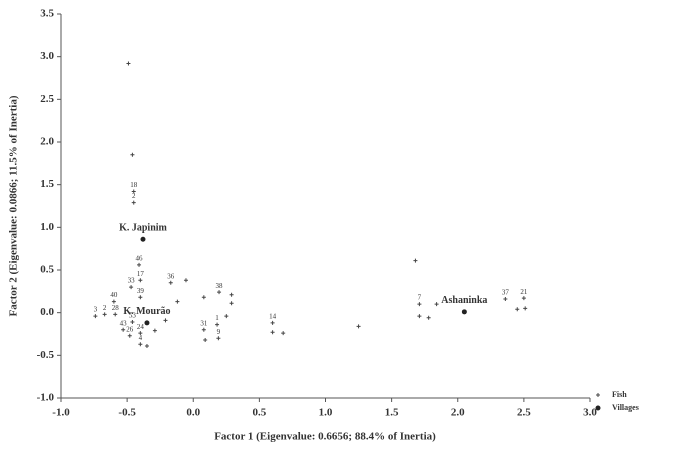 This screenshot has width=685, height=452. I want to click on legend-label: Fish, so click(619, 394).